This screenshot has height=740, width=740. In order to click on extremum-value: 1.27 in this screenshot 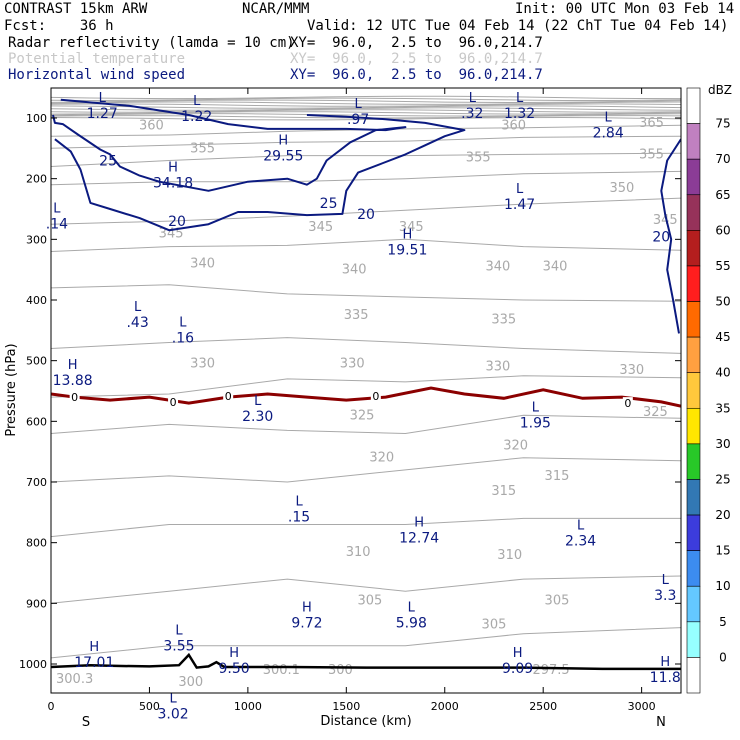, I will do `click(102, 114)`.